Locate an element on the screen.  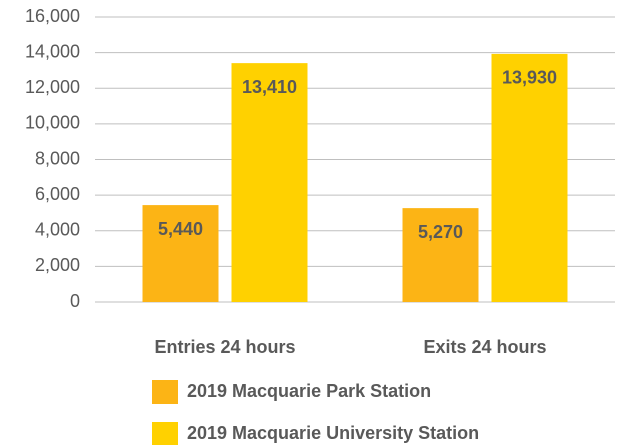
y-tick-label: 6,000 is located at coordinates (57, 194).